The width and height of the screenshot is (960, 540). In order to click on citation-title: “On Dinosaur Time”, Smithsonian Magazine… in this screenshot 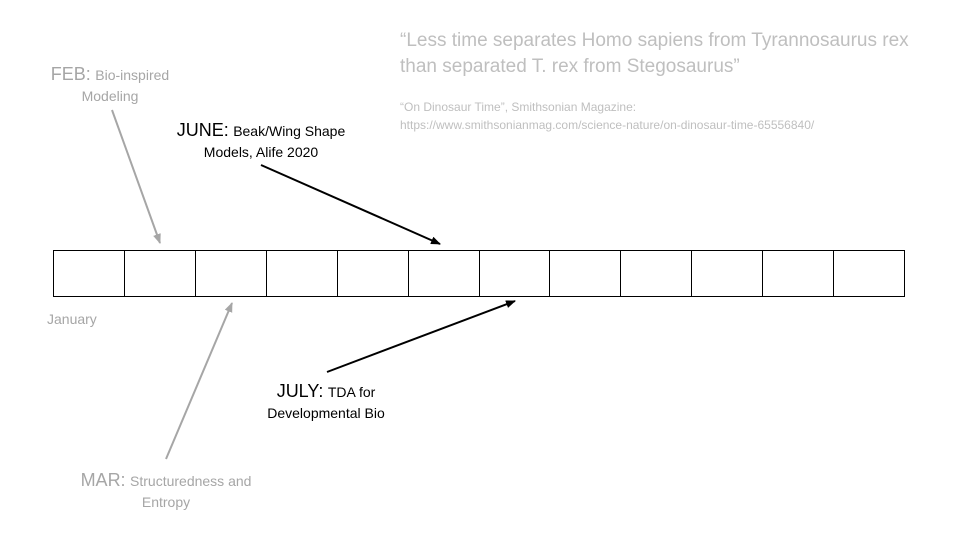, I will do `click(518, 107)`.